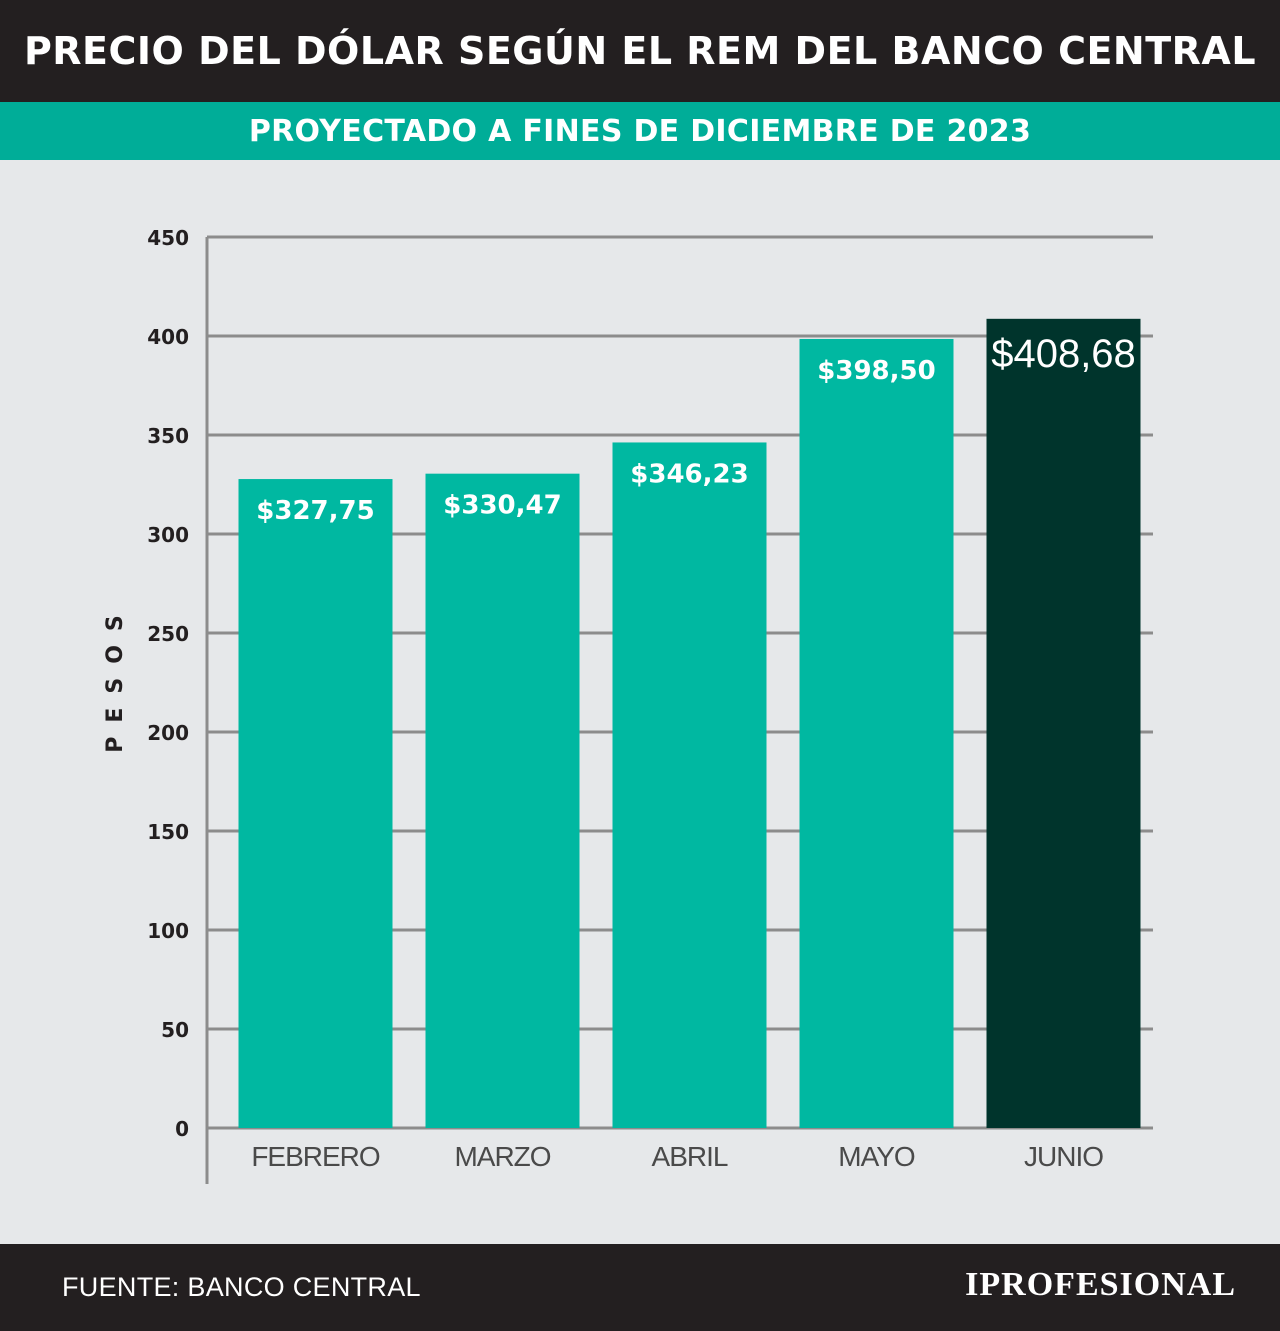 The width and height of the screenshot is (1280, 1331). Describe the element at coordinates (640, 1287) in the screenshot. I see `chart-footer: FUENTE: BANCO CENTRAL IPROFESIONAL` at that location.